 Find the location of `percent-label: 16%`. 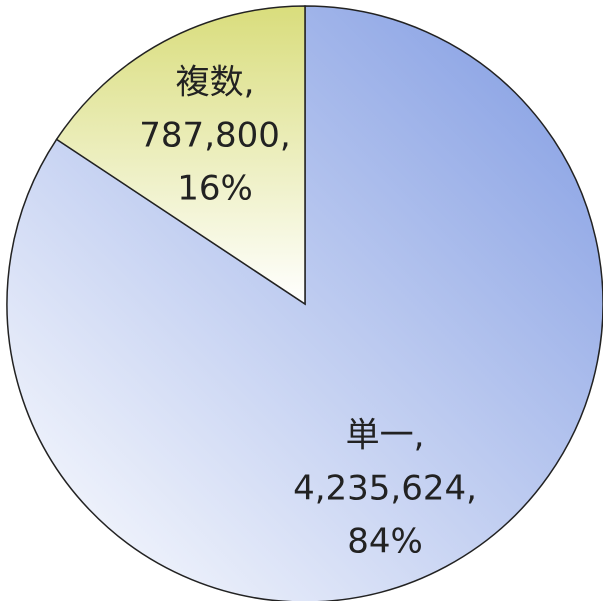

percent-label: 16% is located at coordinates (215, 189).